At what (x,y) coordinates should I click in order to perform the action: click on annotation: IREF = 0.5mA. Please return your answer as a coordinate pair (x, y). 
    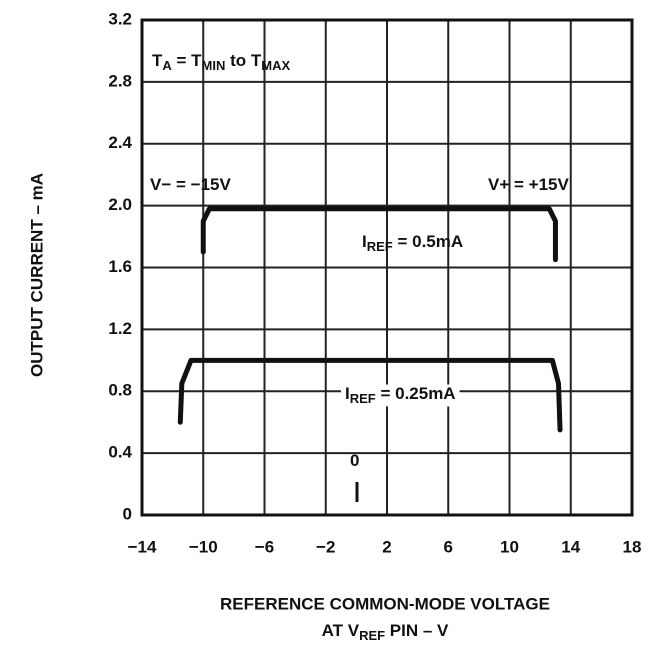
    Looking at the image, I should click on (412, 243).